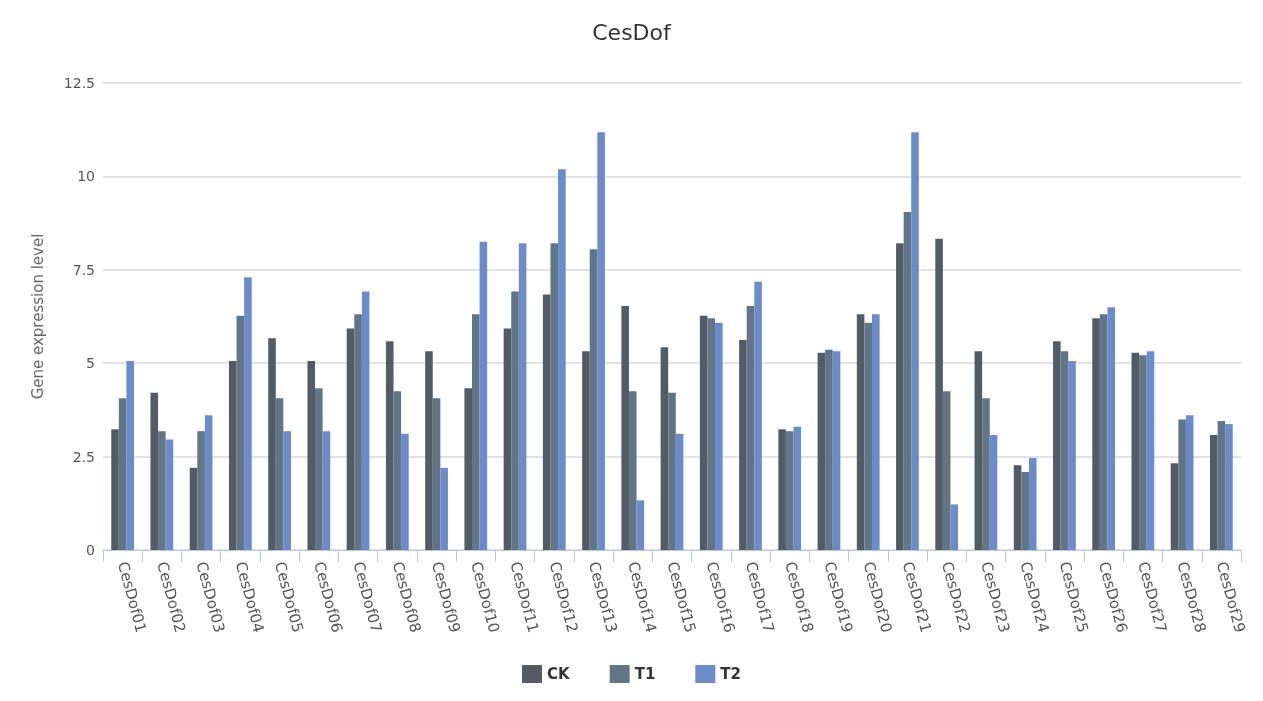  Describe the element at coordinates (79, 83) in the screenshot. I see `y-tick-label: 12.5` at that location.